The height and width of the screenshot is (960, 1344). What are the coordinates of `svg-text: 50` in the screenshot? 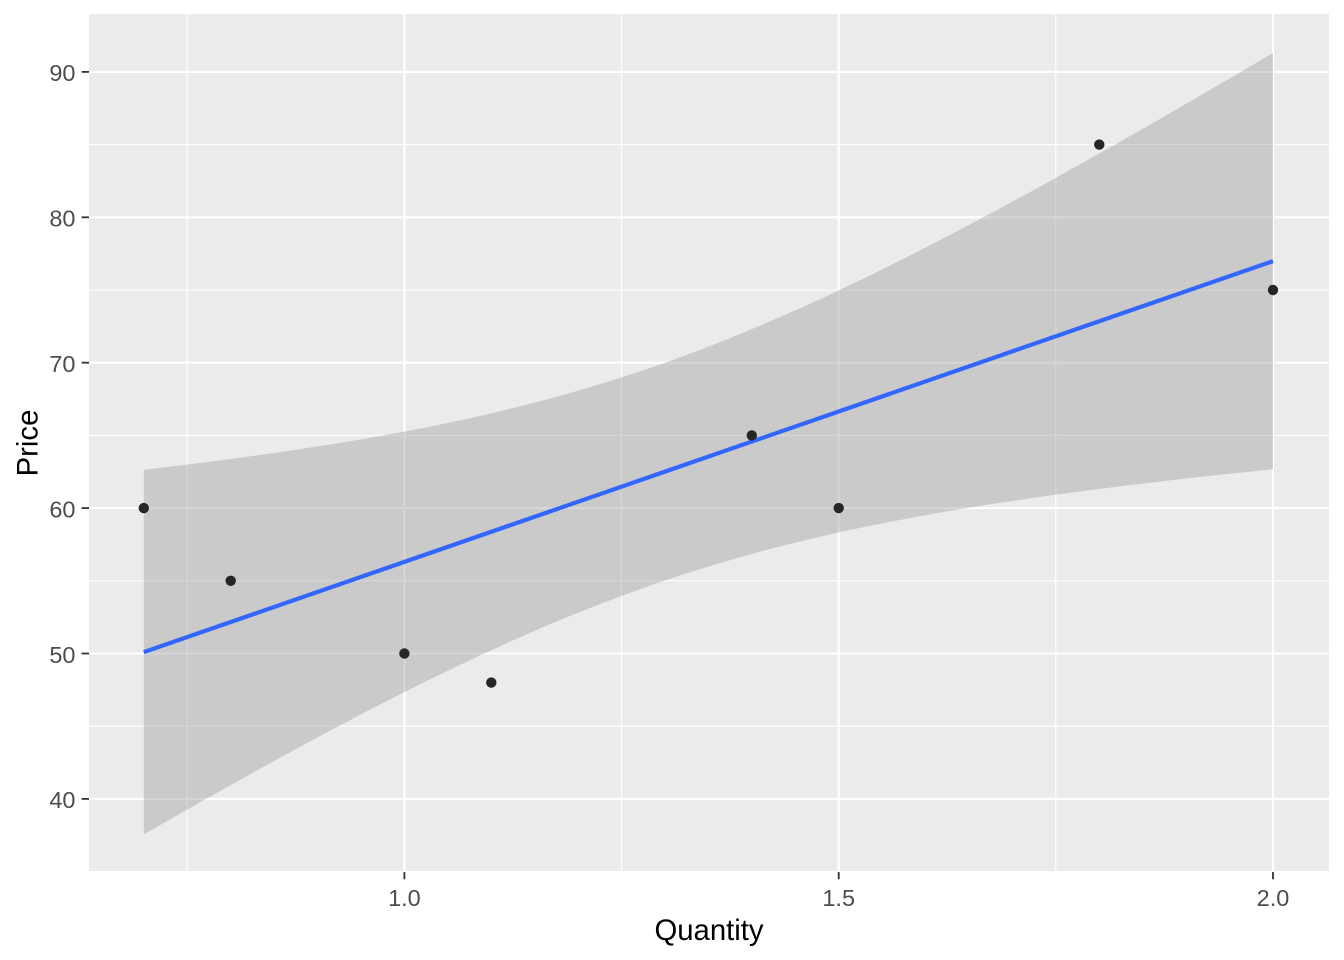 It's located at (62, 655).